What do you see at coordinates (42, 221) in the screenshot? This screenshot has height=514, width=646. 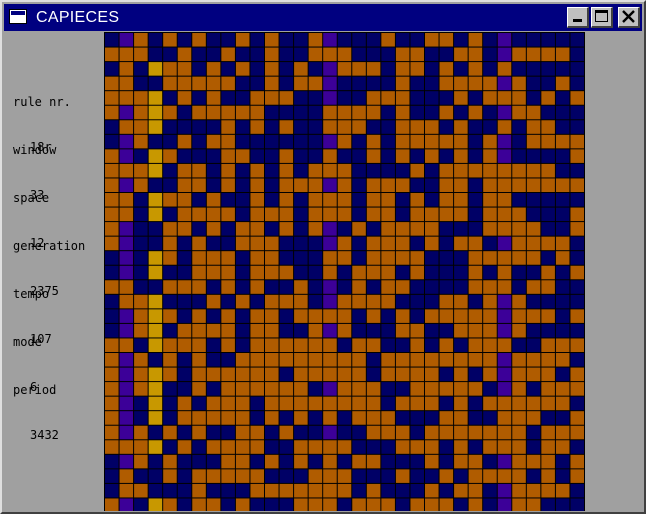 I see `info-space: space 12` at bounding box center [42, 221].